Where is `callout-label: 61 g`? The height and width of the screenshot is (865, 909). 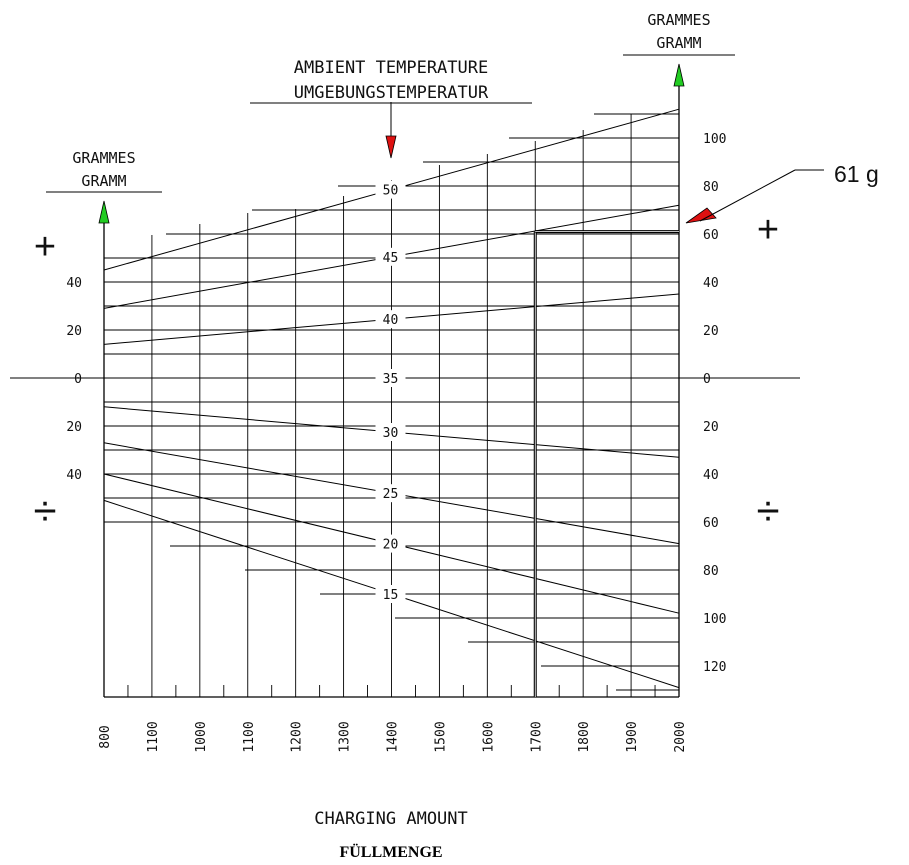
callout-label: 61 g is located at coordinates (856, 174).